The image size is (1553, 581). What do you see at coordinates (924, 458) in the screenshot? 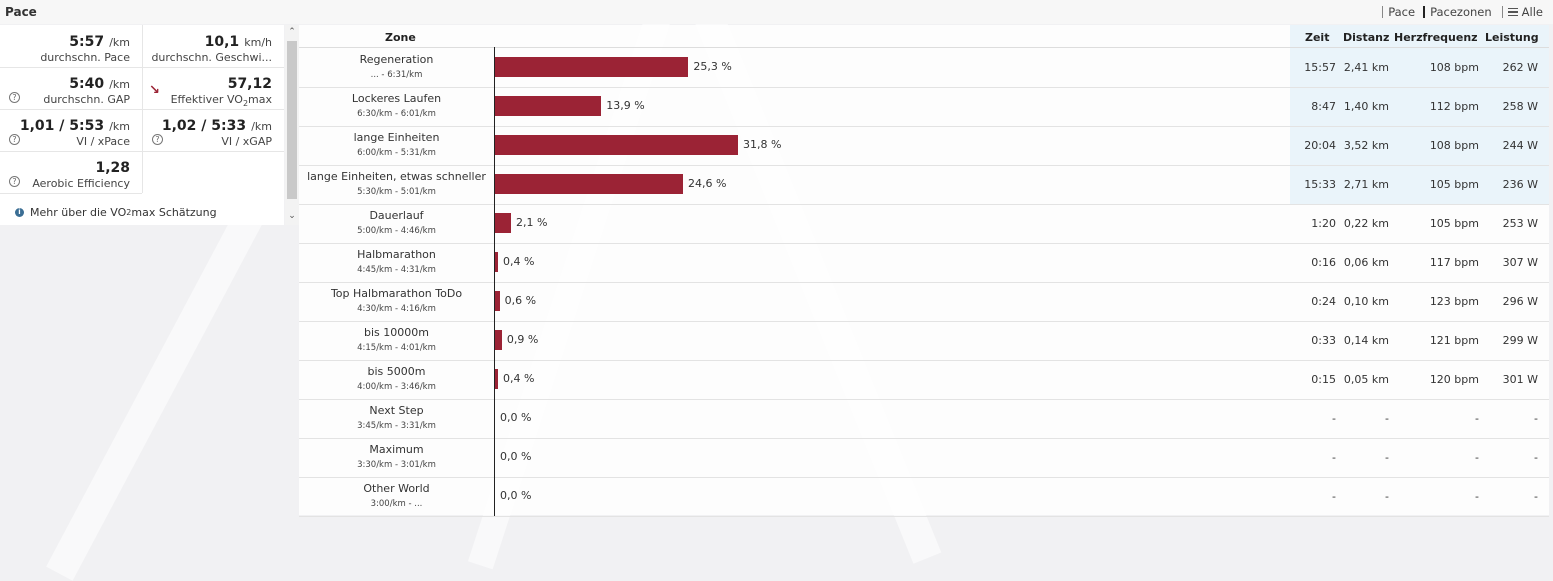
I see `table-row: Maximum 3:30/km - 3:01/km 0,0 % - - - -` at bounding box center [924, 458].